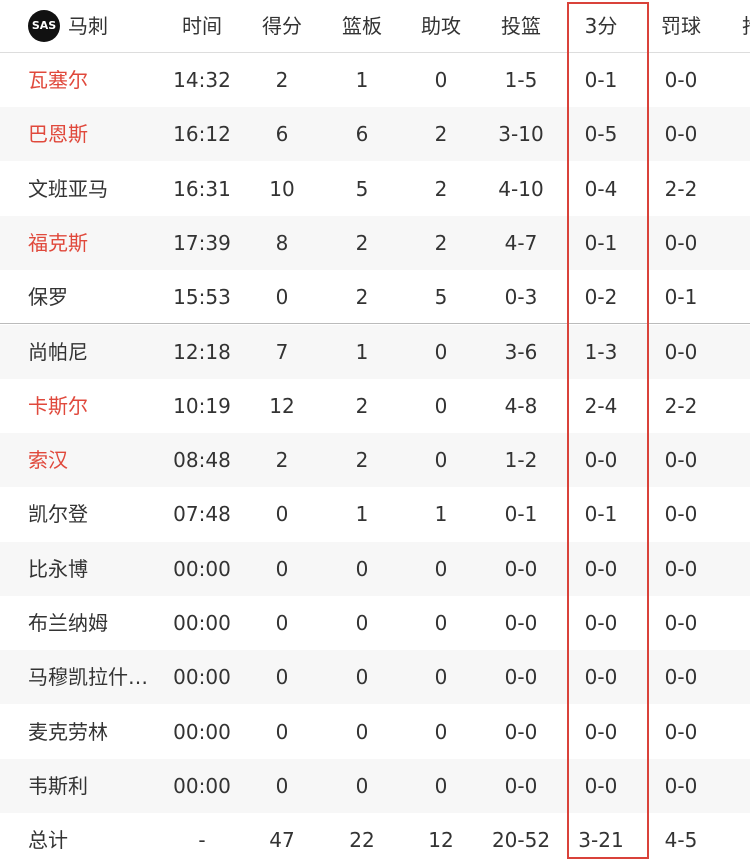 Image resolution: width=750 pixels, height=865 pixels. Describe the element at coordinates (375, 351) in the screenshot. I see `table-row: 尚帕尼 12:18 7 1 0 3-6 1-3 0-0` at that location.